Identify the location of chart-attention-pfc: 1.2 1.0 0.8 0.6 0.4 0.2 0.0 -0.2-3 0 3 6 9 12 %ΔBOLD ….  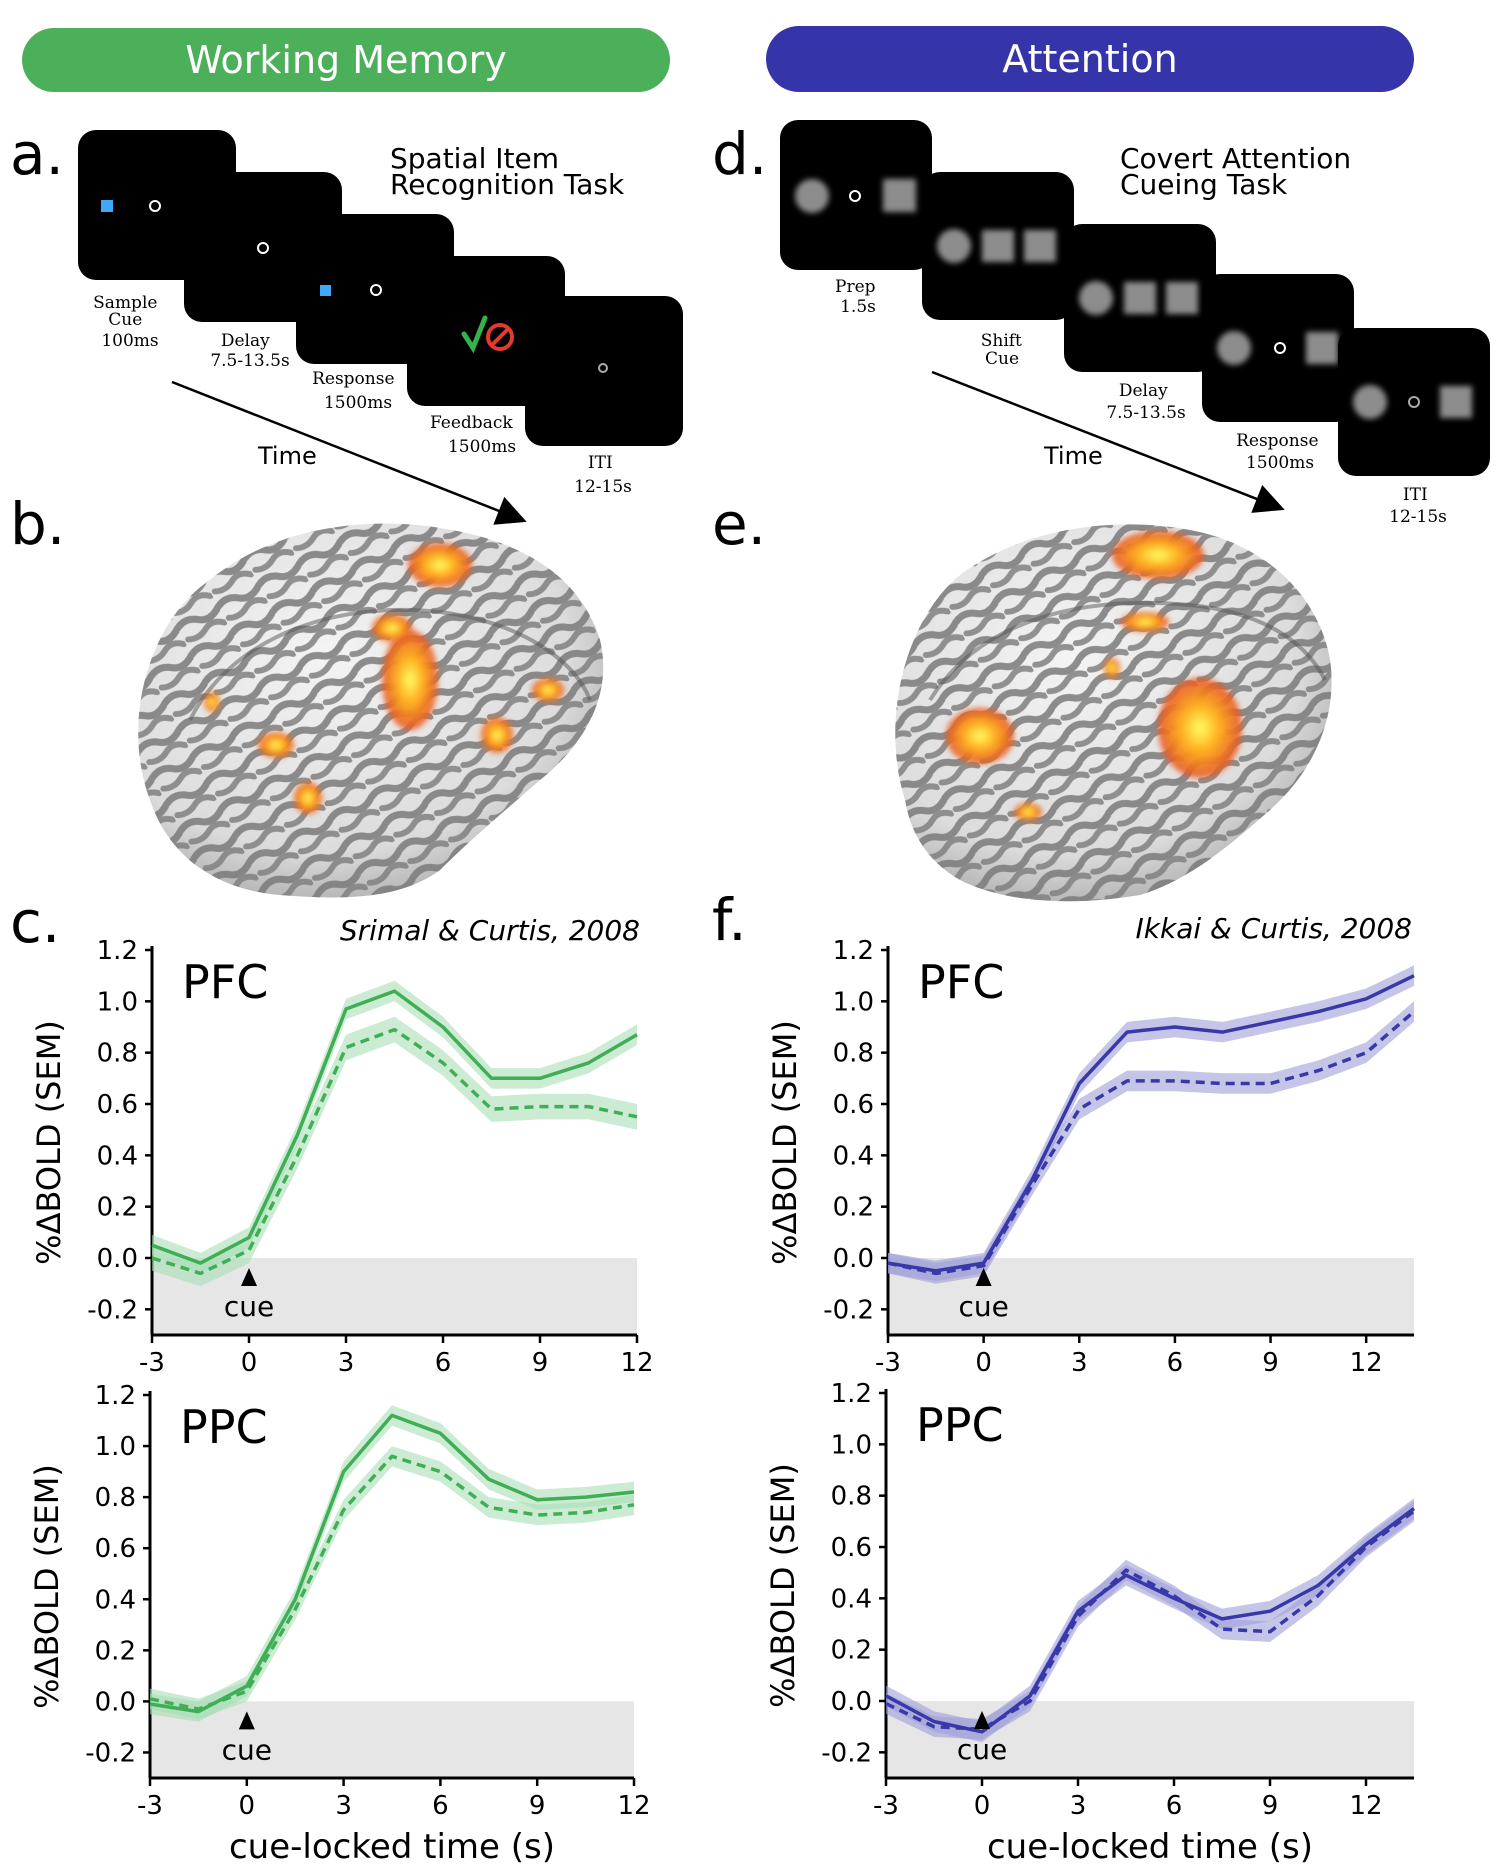
(1091, 1157).